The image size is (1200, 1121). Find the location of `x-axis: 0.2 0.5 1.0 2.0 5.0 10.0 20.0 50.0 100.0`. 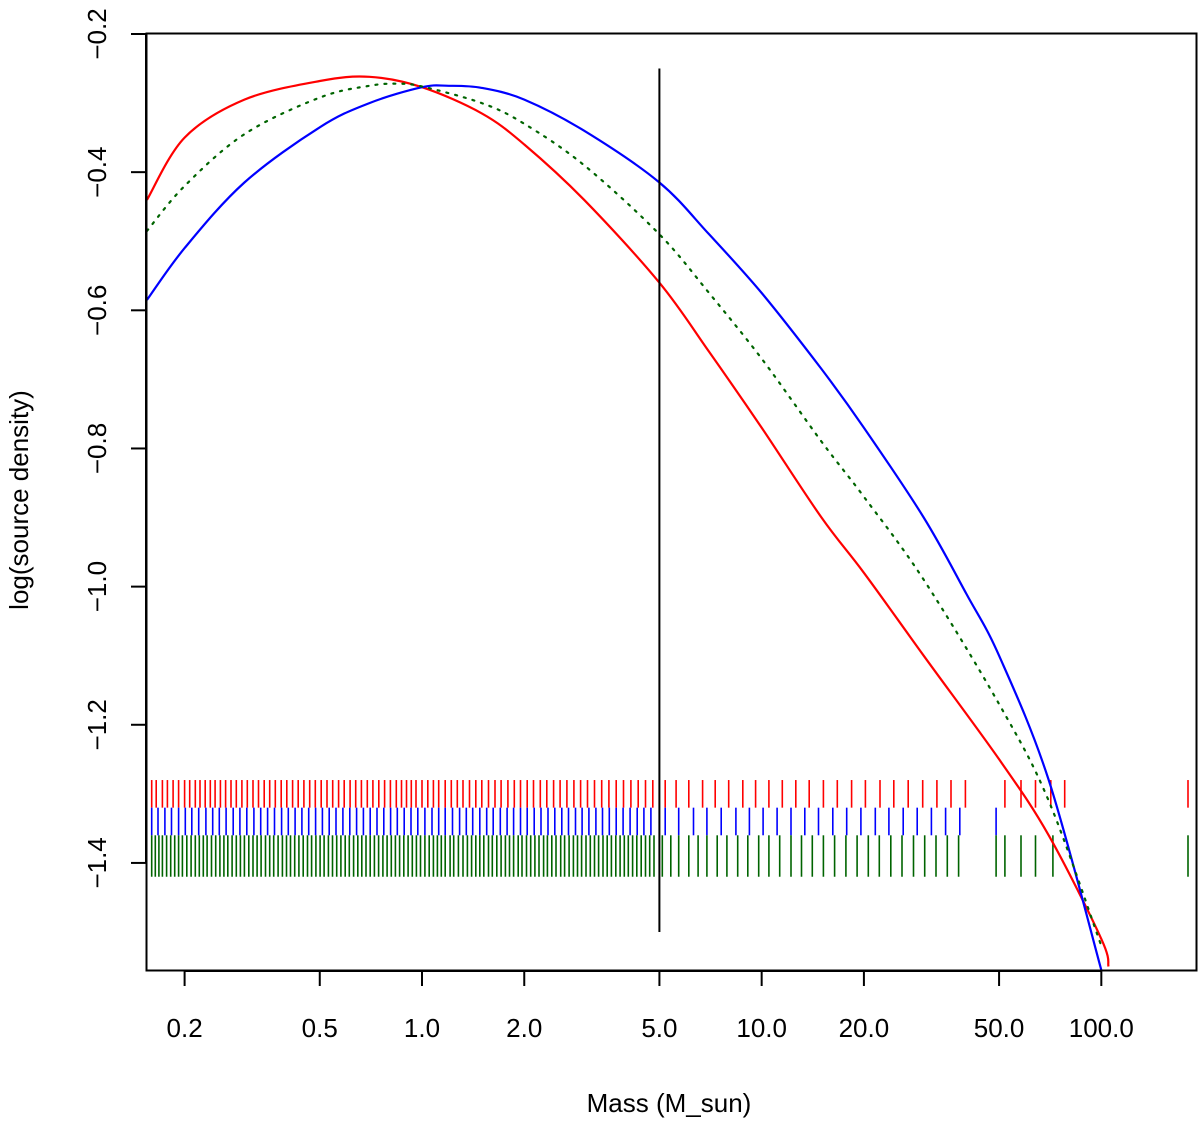

x-axis: 0.2 0.5 1.0 2.0 5.0 10.0 20.0 50.0 100.0 is located at coordinates (650, 1006).